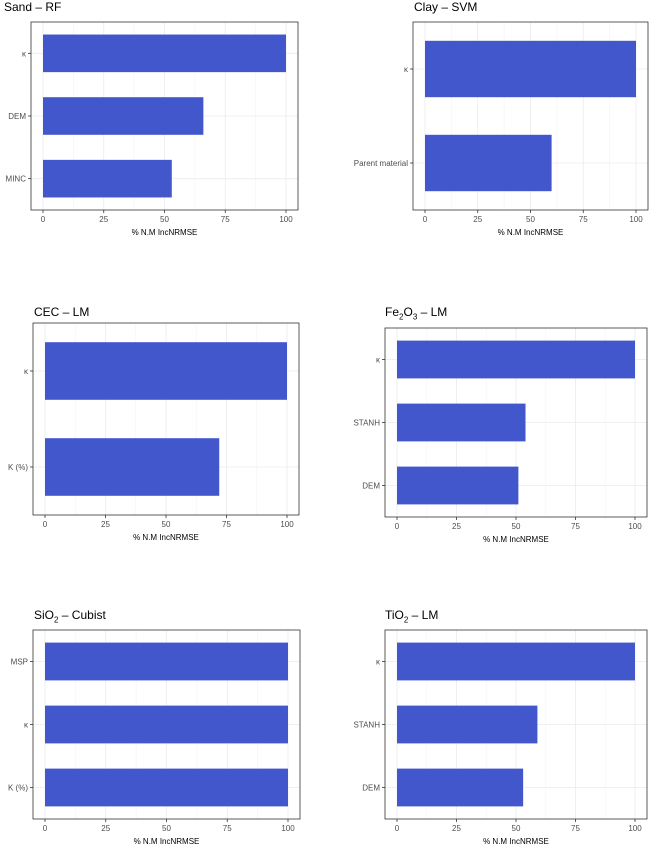 Image resolution: width=654 pixels, height=850 pixels. Describe the element at coordinates (19, 662) in the screenshot. I see `y-tick-label: MSP` at that location.